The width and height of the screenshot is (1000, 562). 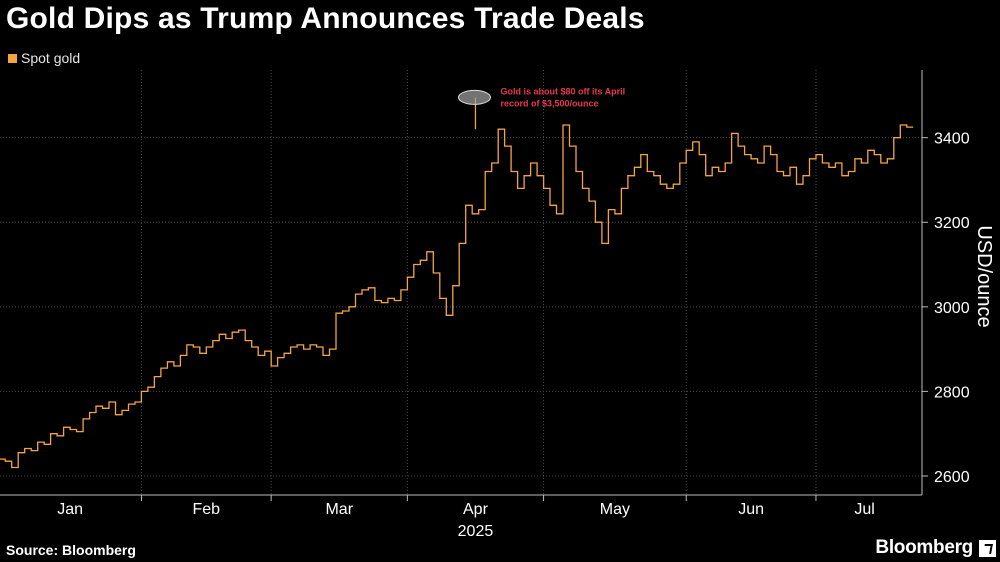 What do you see at coordinates (615, 509) in the screenshot?
I see `x-tick-label-may: May` at bounding box center [615, 509].